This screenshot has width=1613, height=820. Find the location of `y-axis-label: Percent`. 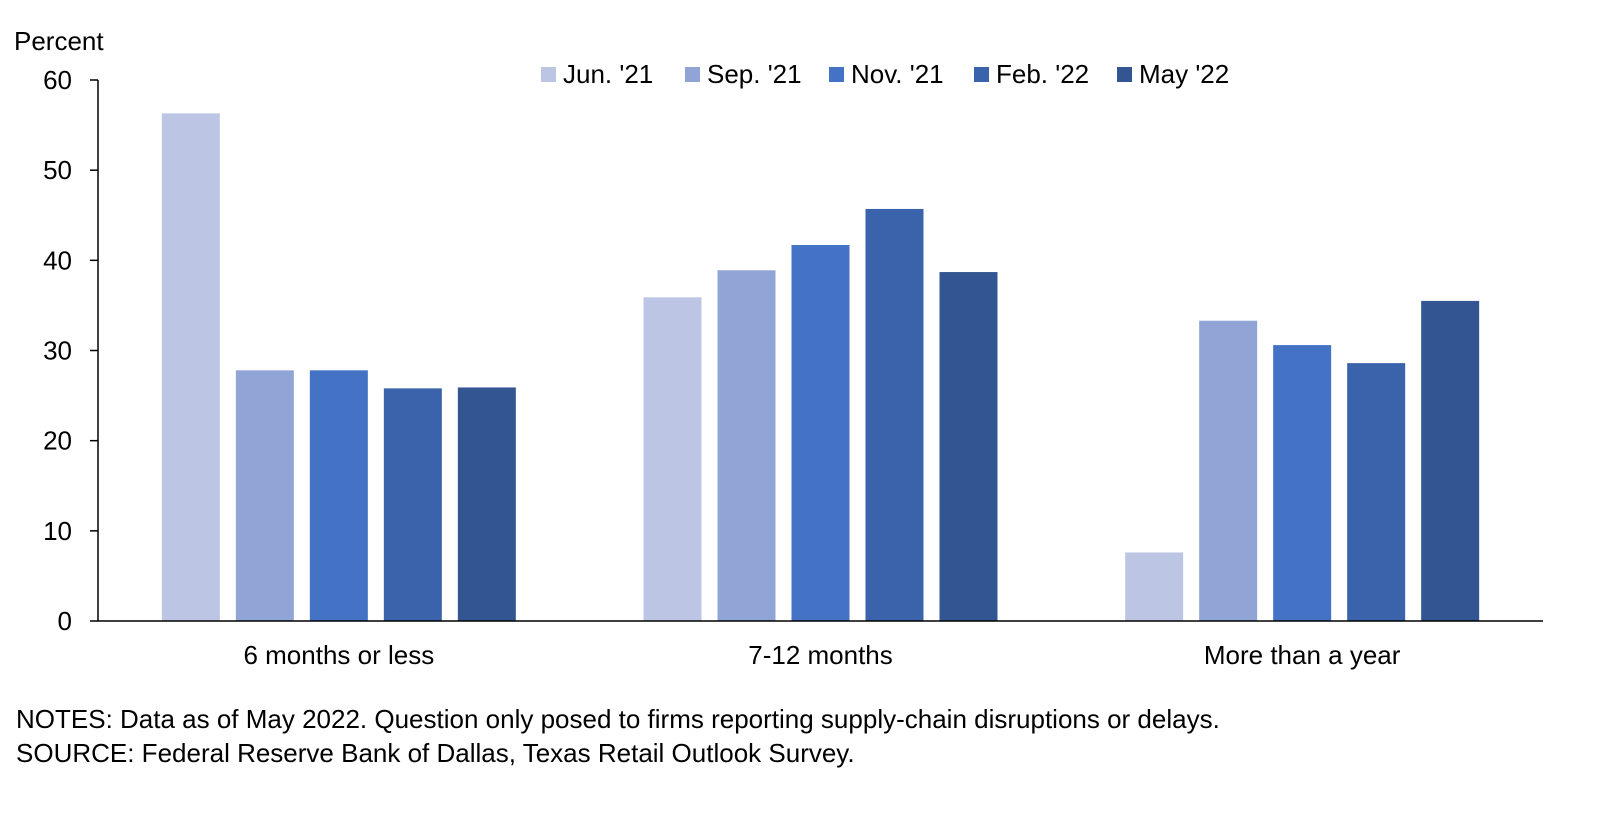

y-axis-label: Percent is located at coordinates (59, 41).